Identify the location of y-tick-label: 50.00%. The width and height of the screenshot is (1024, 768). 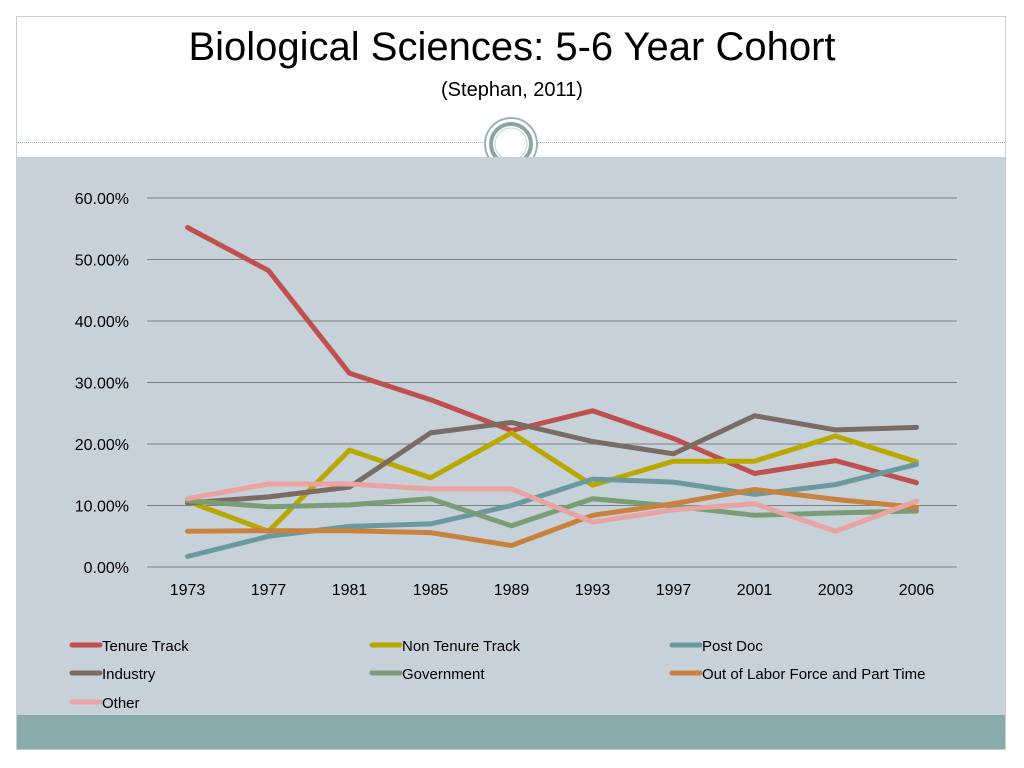
(102, 261).